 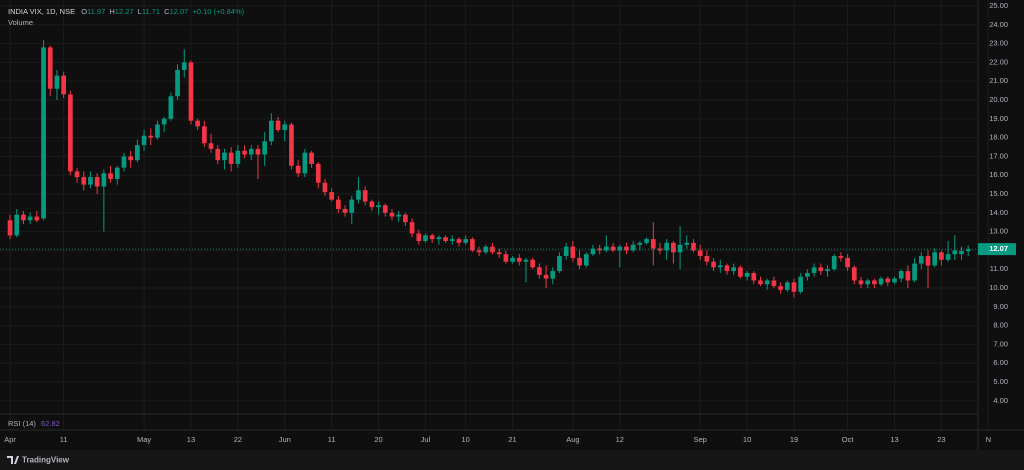 I want to click on brand-logo: TradingView, so click(x=38, y=460).